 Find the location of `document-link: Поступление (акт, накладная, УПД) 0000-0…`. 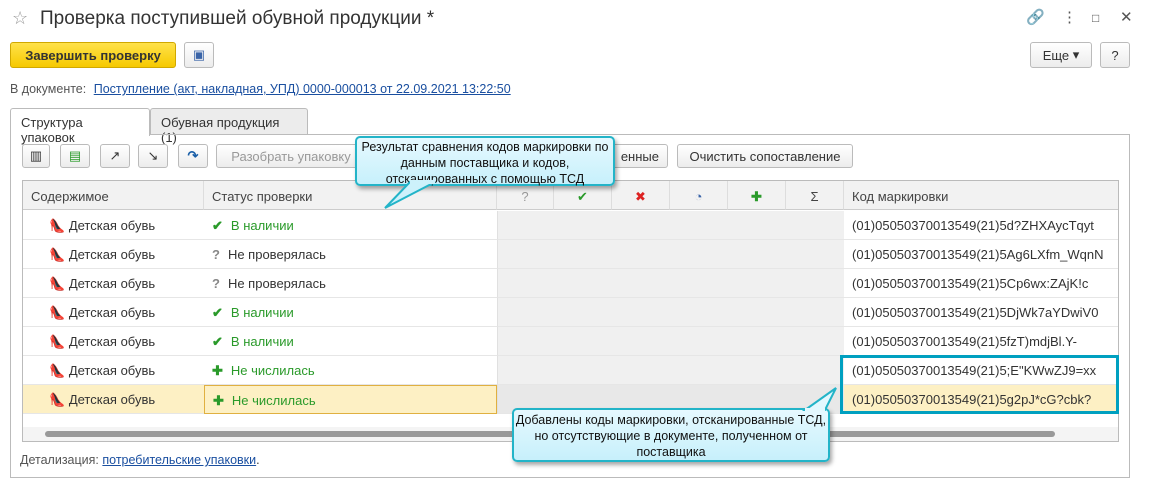

document-link: Поступление (акт, накладная, УПД) 0000-0… is located at coordinates (302, 89).